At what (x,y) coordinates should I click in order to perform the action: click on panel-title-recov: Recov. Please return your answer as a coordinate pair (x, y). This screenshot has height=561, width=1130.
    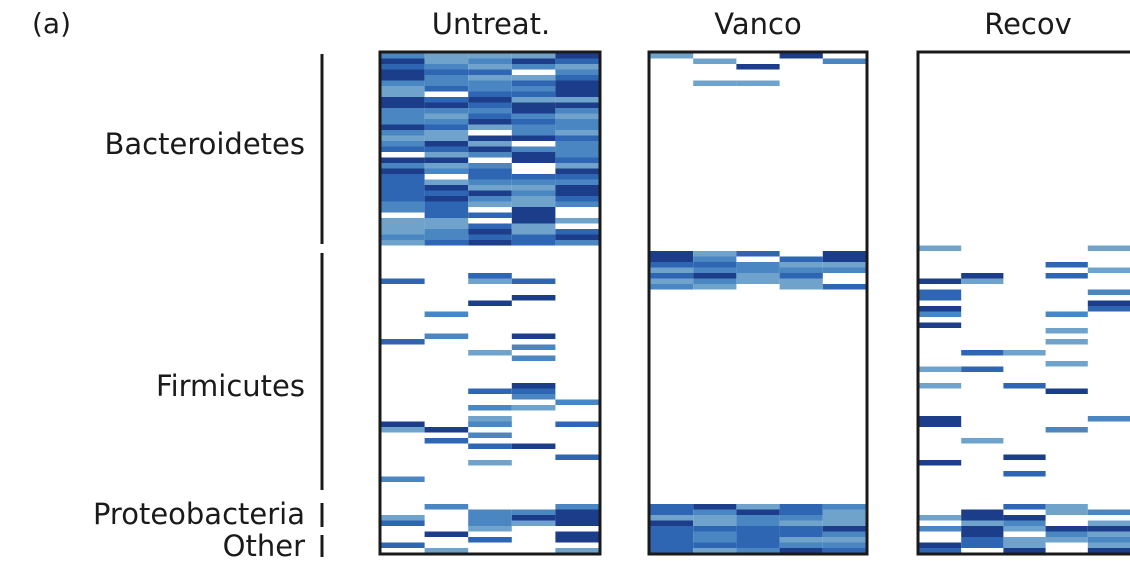
    Looking at the image, I should click on (1028, 24).